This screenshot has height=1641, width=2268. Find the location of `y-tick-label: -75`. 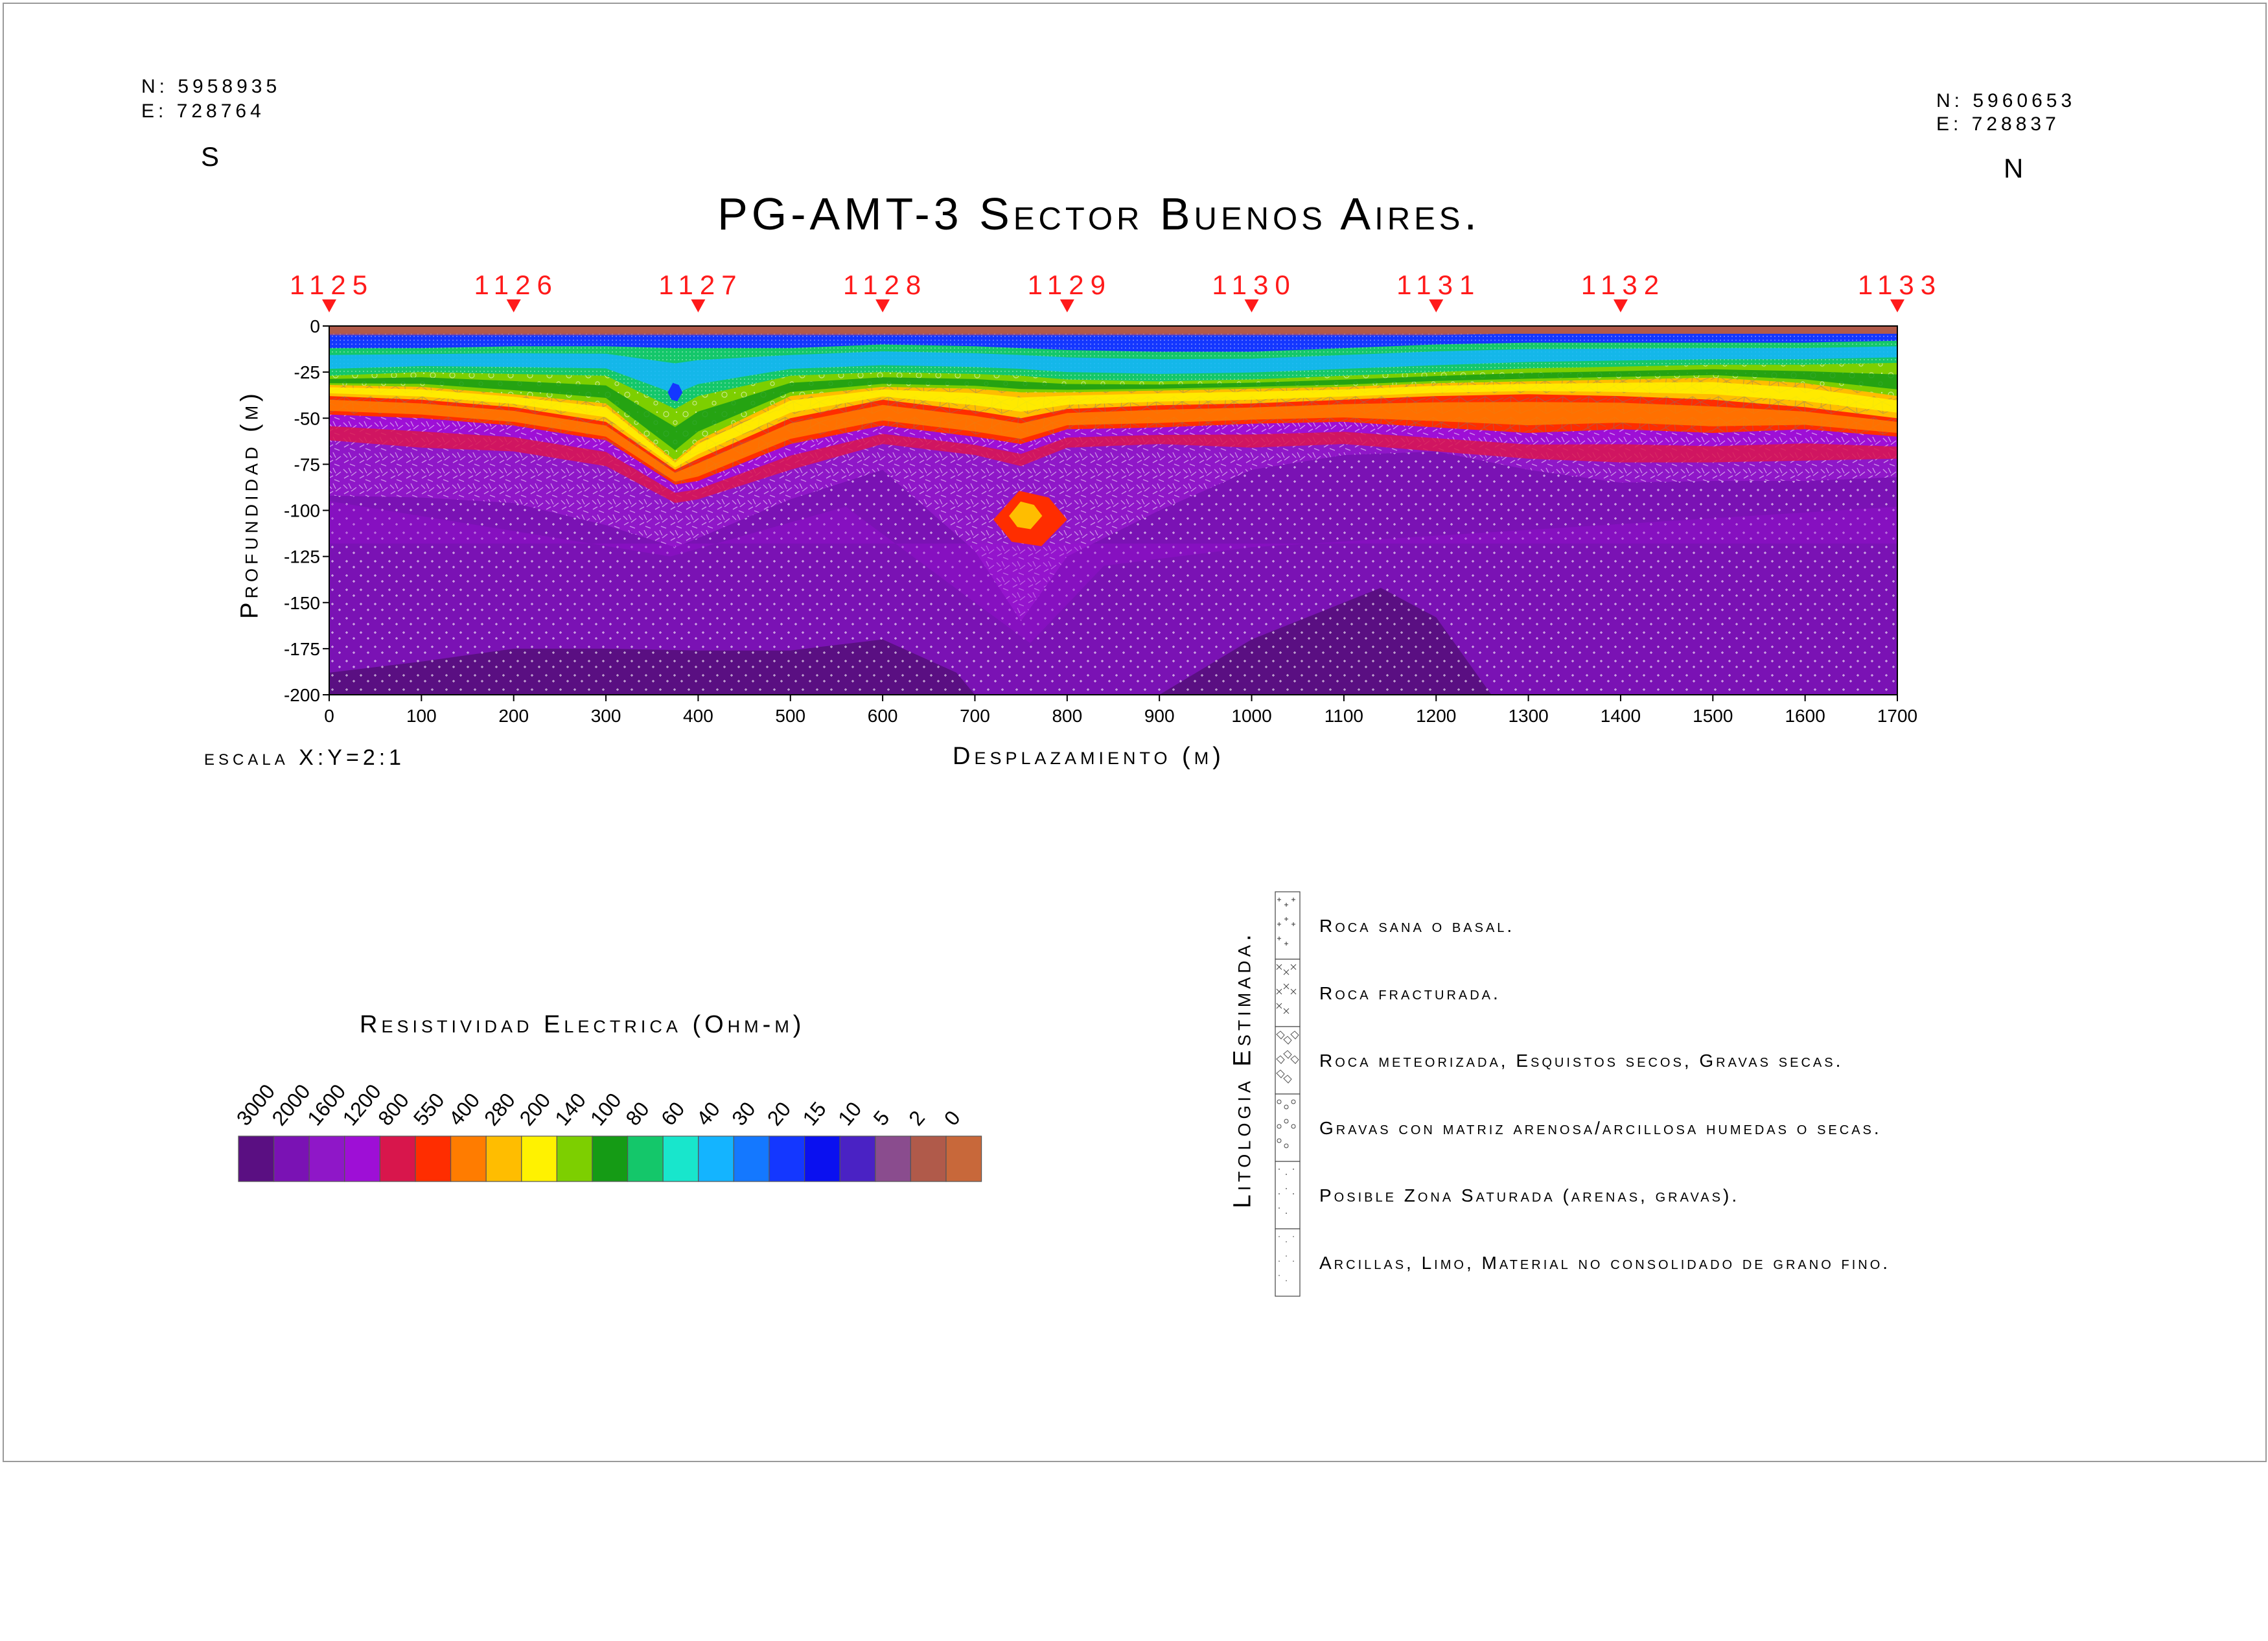

y-tick-label: -75 is located at coordinates (307, 464).